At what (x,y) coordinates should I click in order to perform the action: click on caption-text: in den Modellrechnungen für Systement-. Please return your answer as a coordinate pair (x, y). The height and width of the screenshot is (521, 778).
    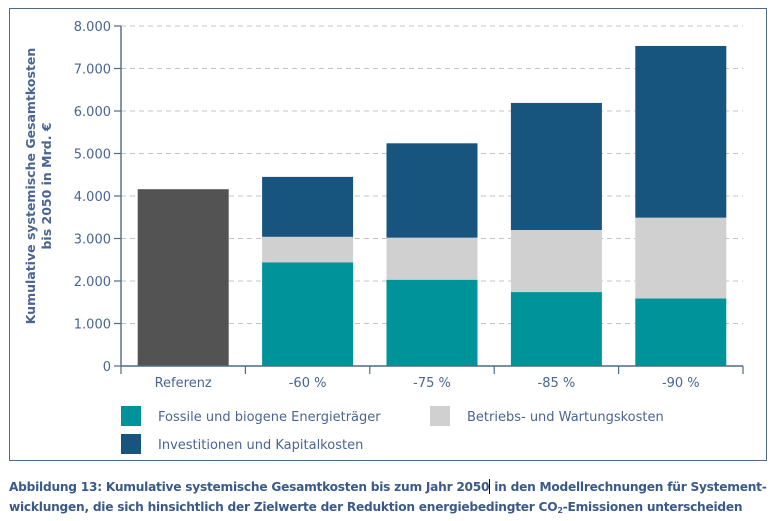
    Looking at the image, I should click on (628, 487).